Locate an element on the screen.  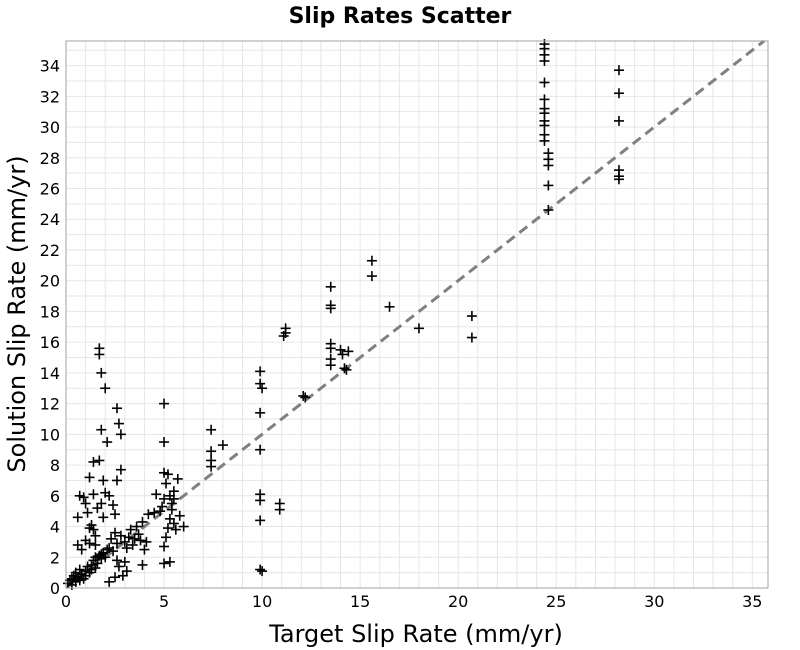
y-tick-label: 10 is located at coordinates (50, 434).